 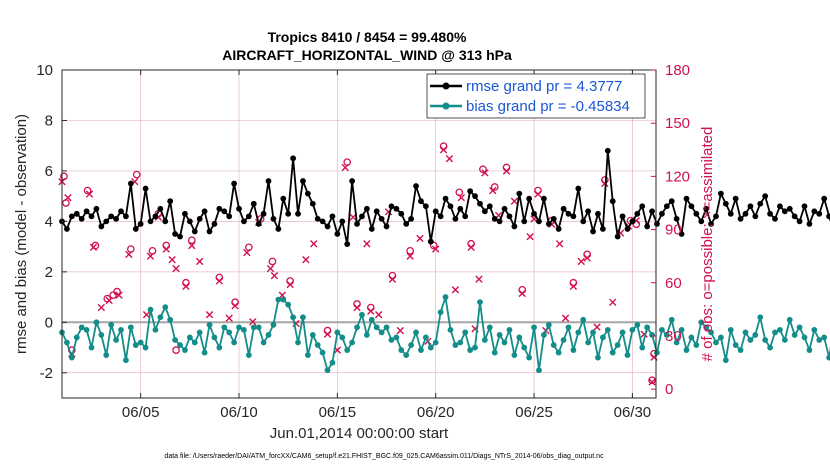 I want to click on obs-possible-point, so click(x=272, y=261).